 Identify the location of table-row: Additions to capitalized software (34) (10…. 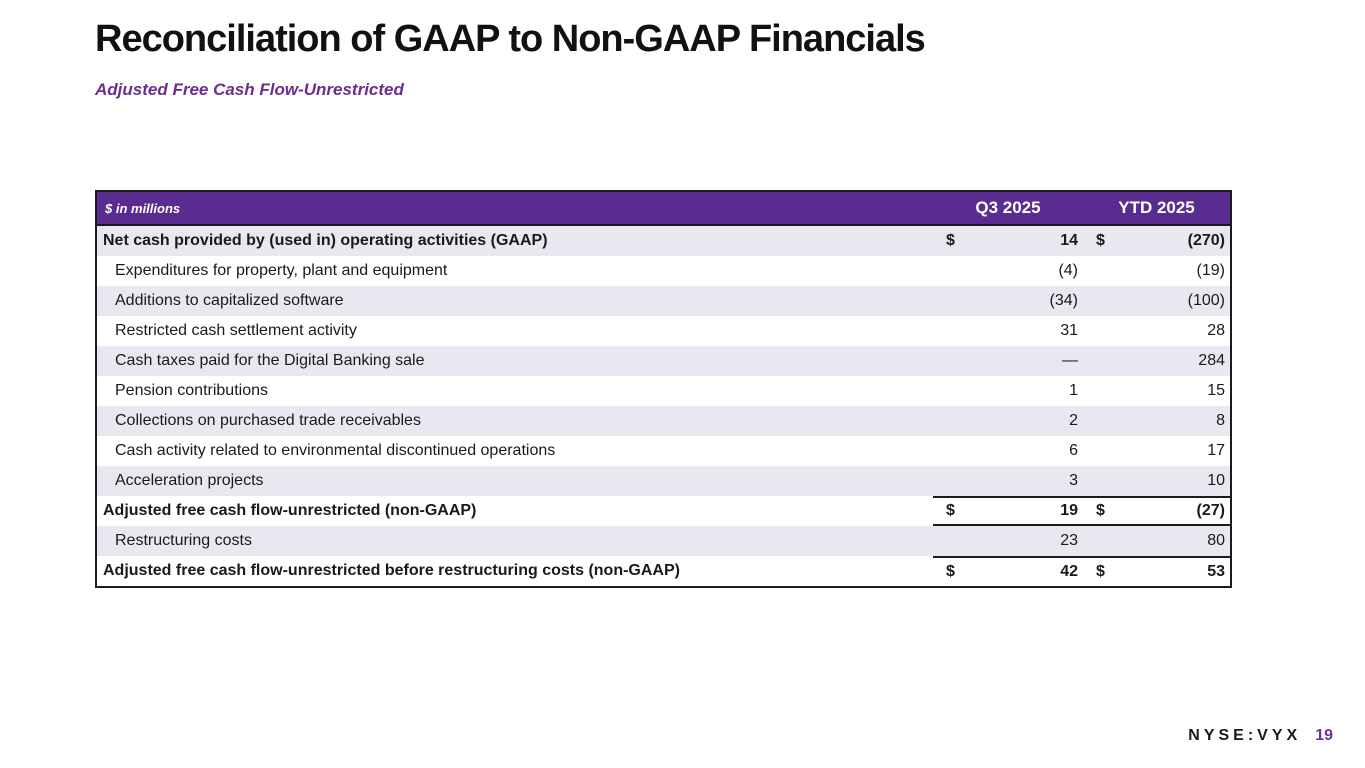
(663, 301).